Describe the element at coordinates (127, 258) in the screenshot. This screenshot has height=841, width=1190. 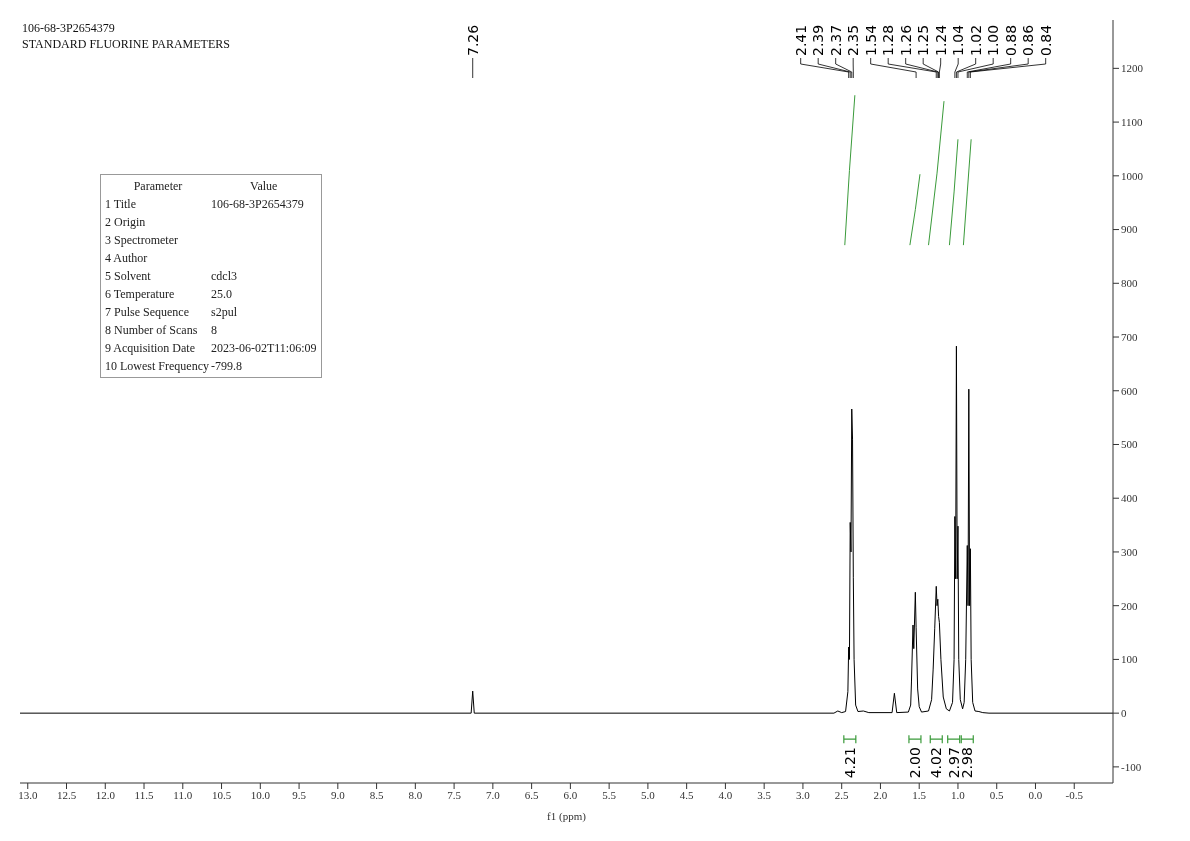
I see `annotation: 4 Author` at that location.